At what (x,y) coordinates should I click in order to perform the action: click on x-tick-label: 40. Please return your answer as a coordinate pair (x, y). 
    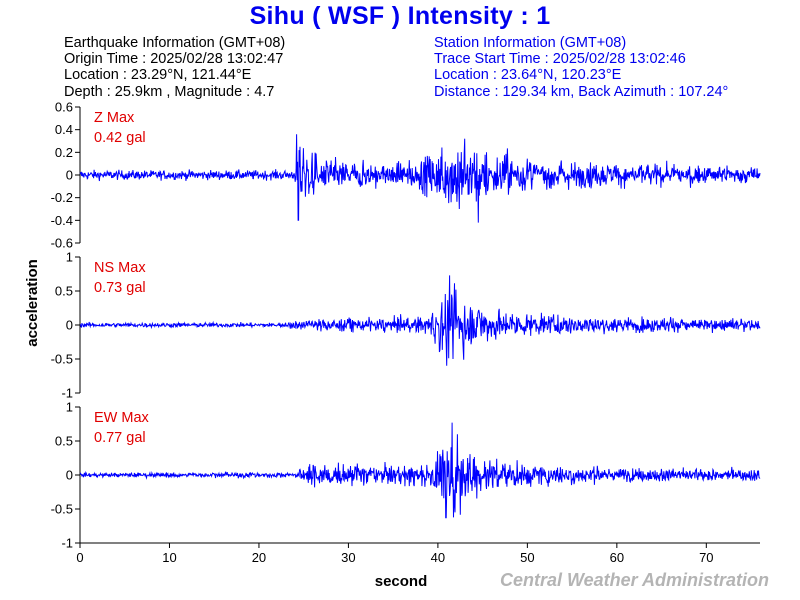
    Looking at the image, I should click on (438, 557).